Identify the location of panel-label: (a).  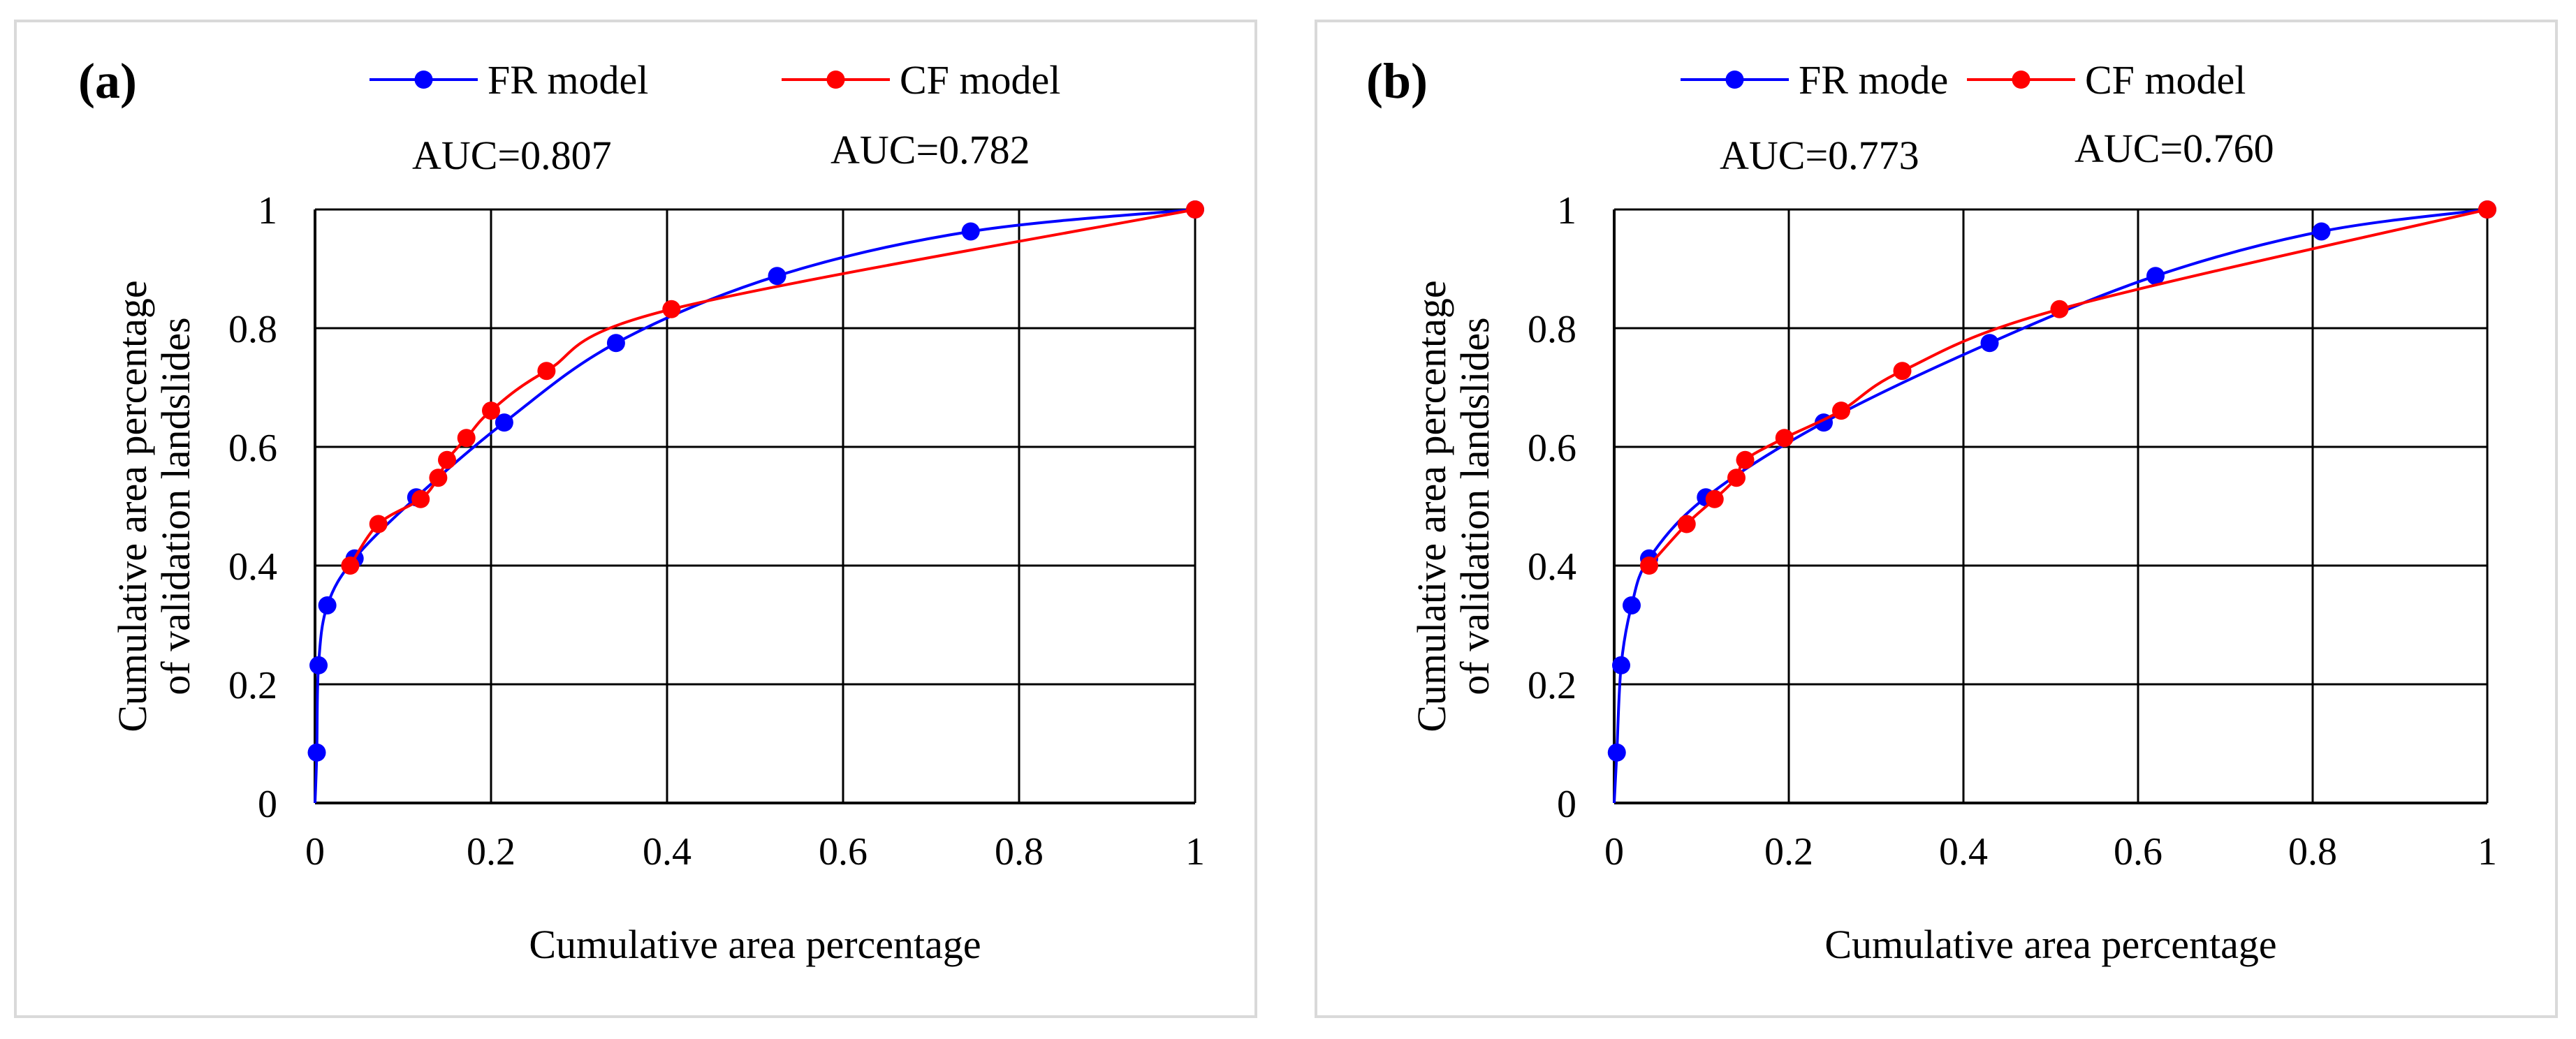
(107, 81).